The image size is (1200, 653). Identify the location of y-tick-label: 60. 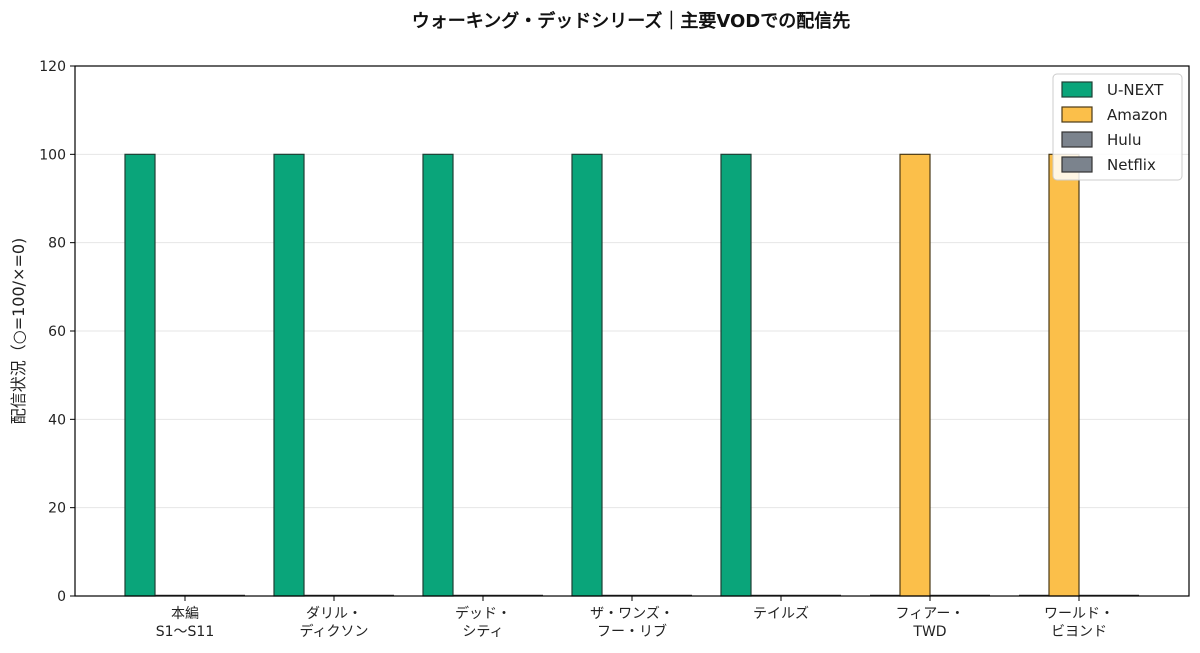
(57, 332).